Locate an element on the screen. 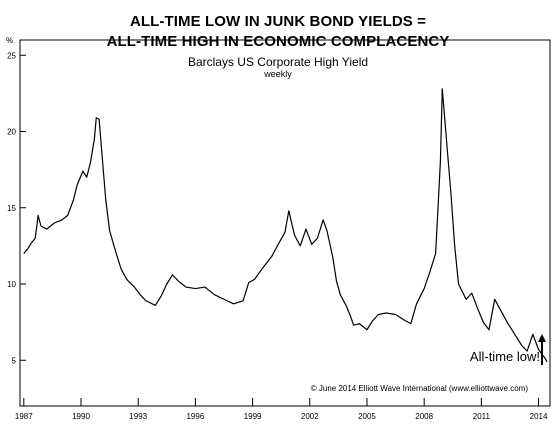  chart-subtitle: Barclays US Corporate High Yield is located at coordinates (278, 62).